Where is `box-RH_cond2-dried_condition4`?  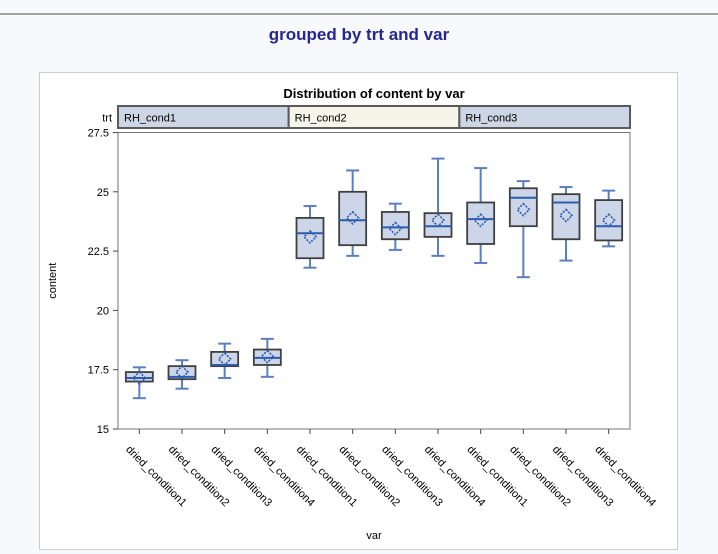
box-RH_cond2-dried_condition4 is located at coordinates (438, 207).